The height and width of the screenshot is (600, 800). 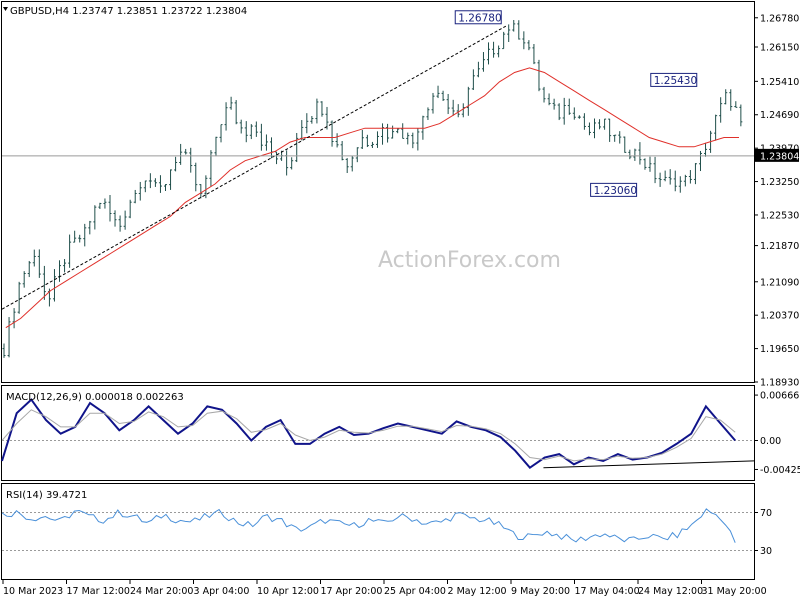 I want to click on time-tick-label: 25 Apr 04:00, so click(x=415, y=591).